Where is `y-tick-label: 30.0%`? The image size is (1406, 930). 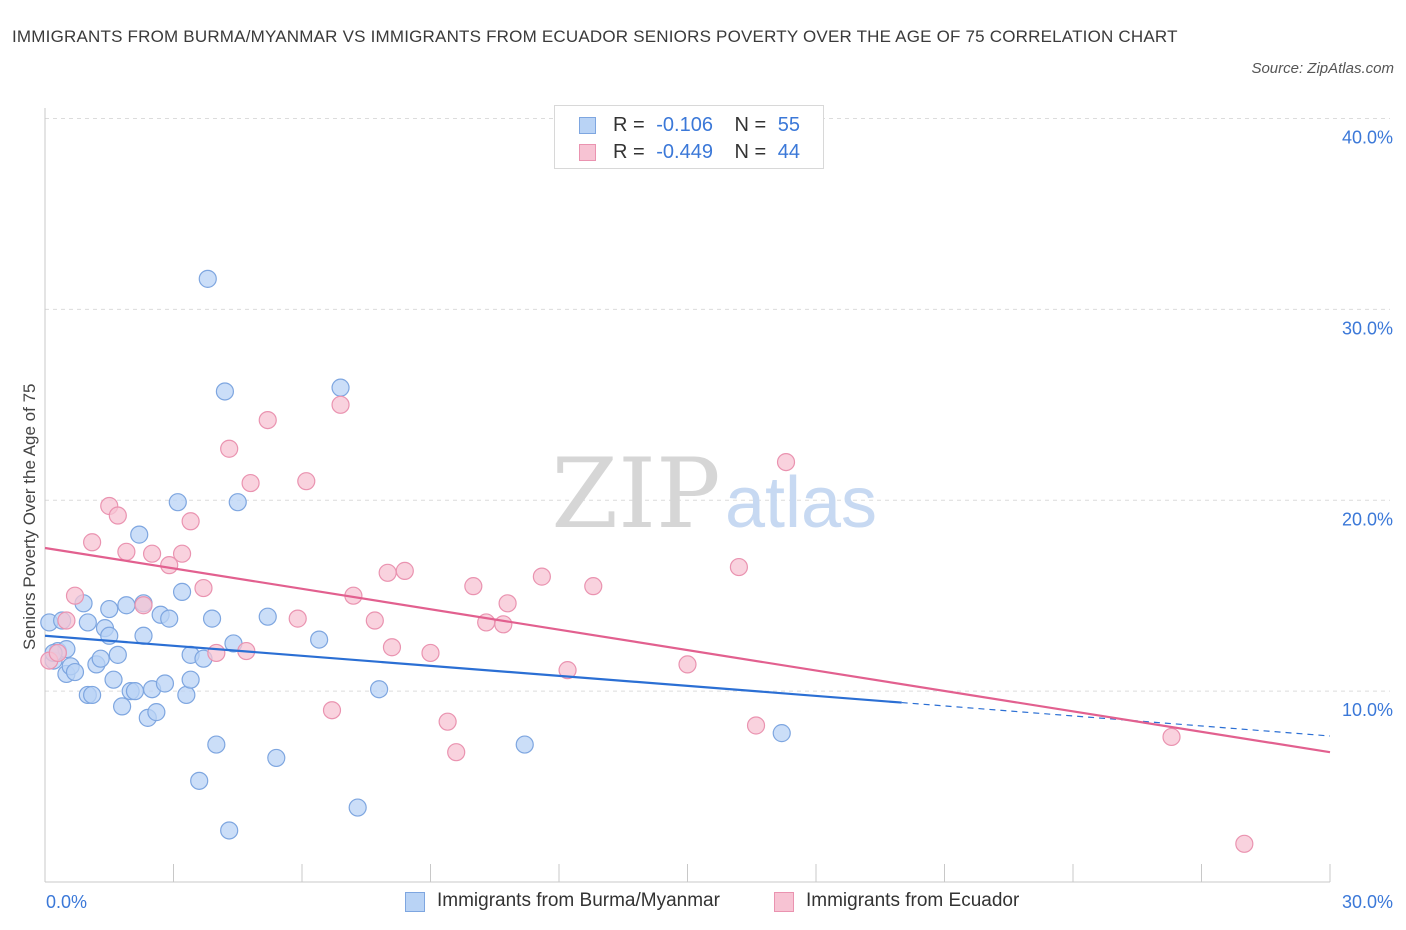 y-tick-label: 30.0% is located at coordinates (1367, 328).